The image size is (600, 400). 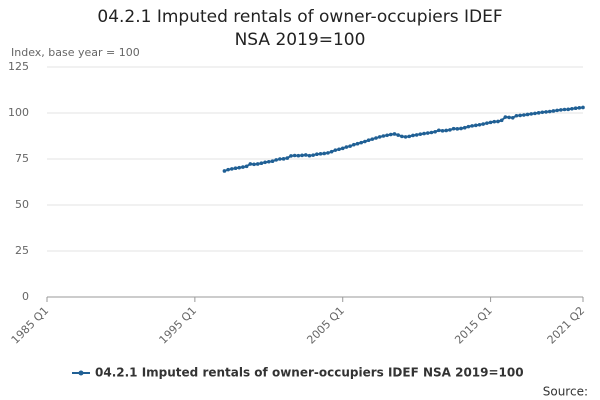 I want to click on x-tick-label: 2015 Q1, so click(x=473, y=325).